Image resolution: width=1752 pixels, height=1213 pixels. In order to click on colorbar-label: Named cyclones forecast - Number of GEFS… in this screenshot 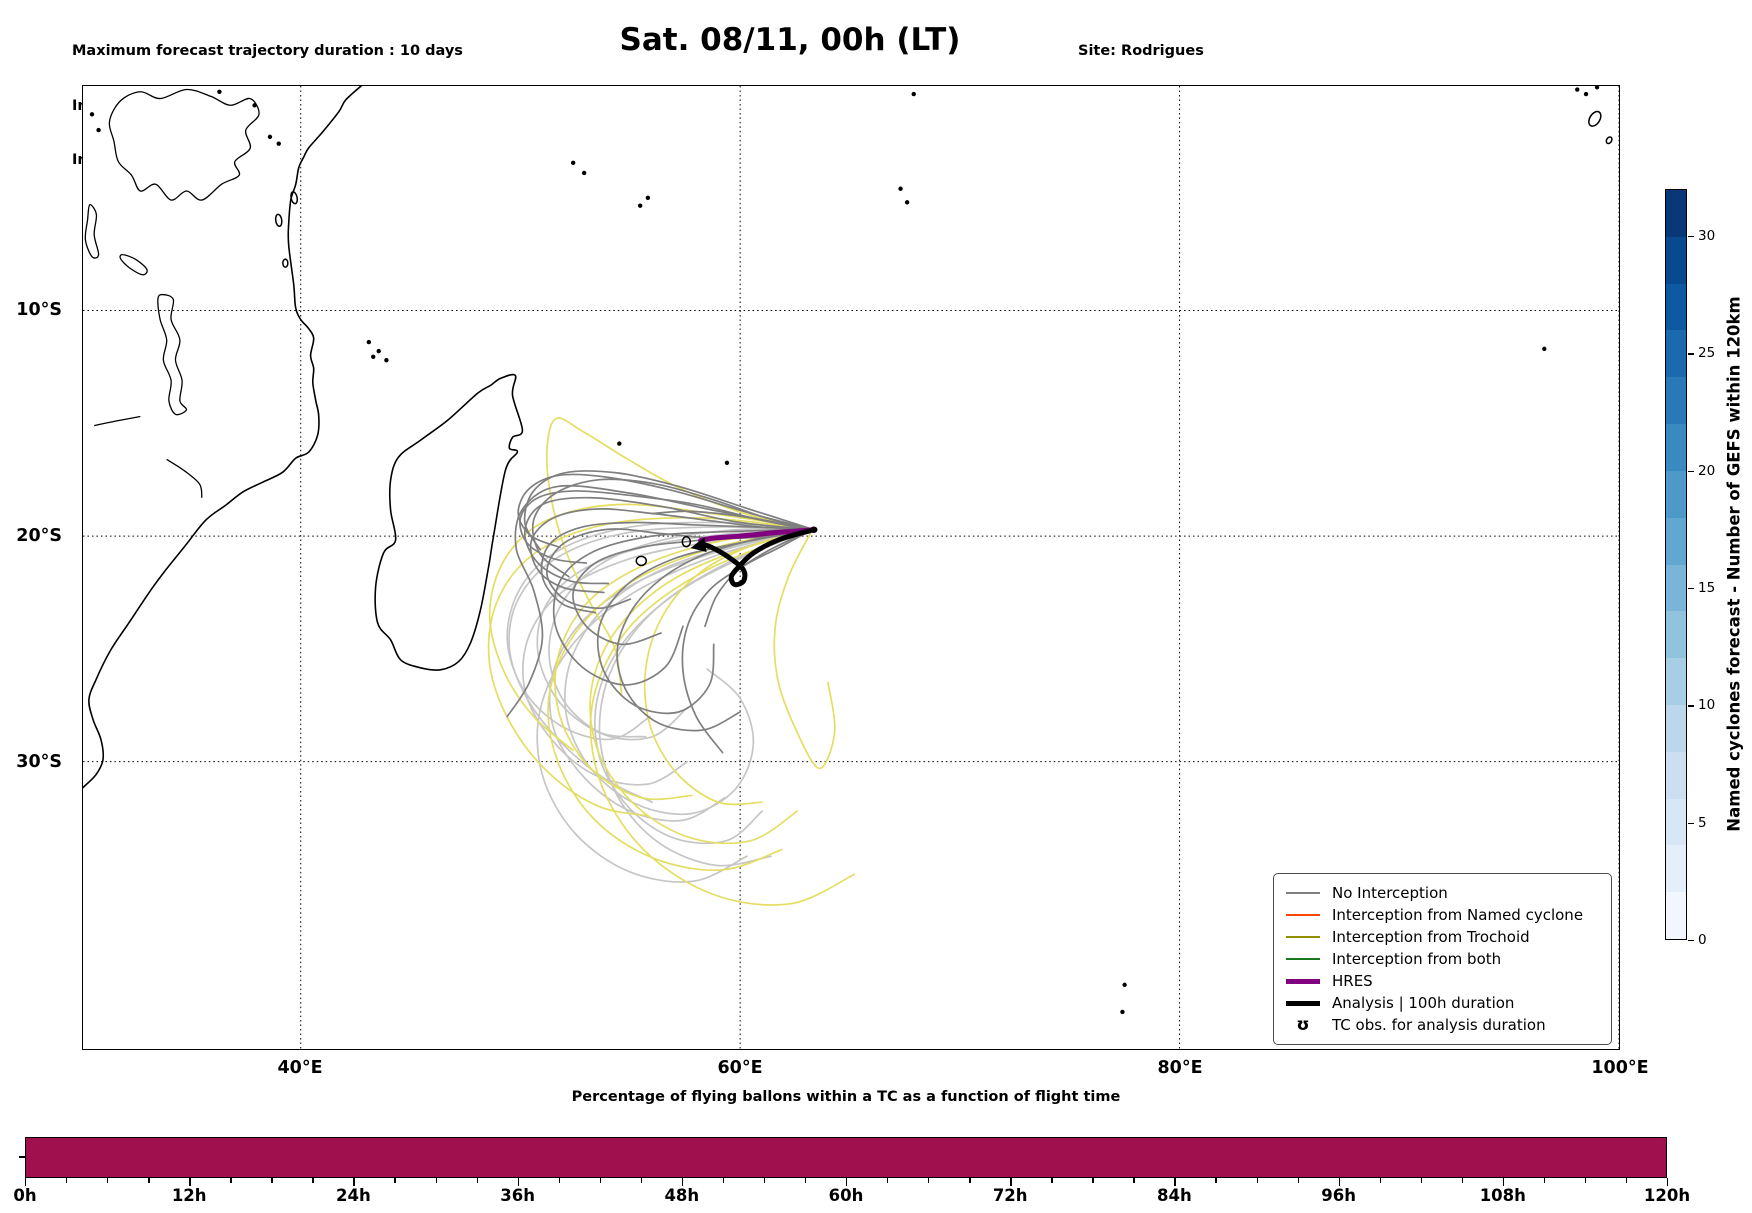, I will do `click(1734, 564)`.